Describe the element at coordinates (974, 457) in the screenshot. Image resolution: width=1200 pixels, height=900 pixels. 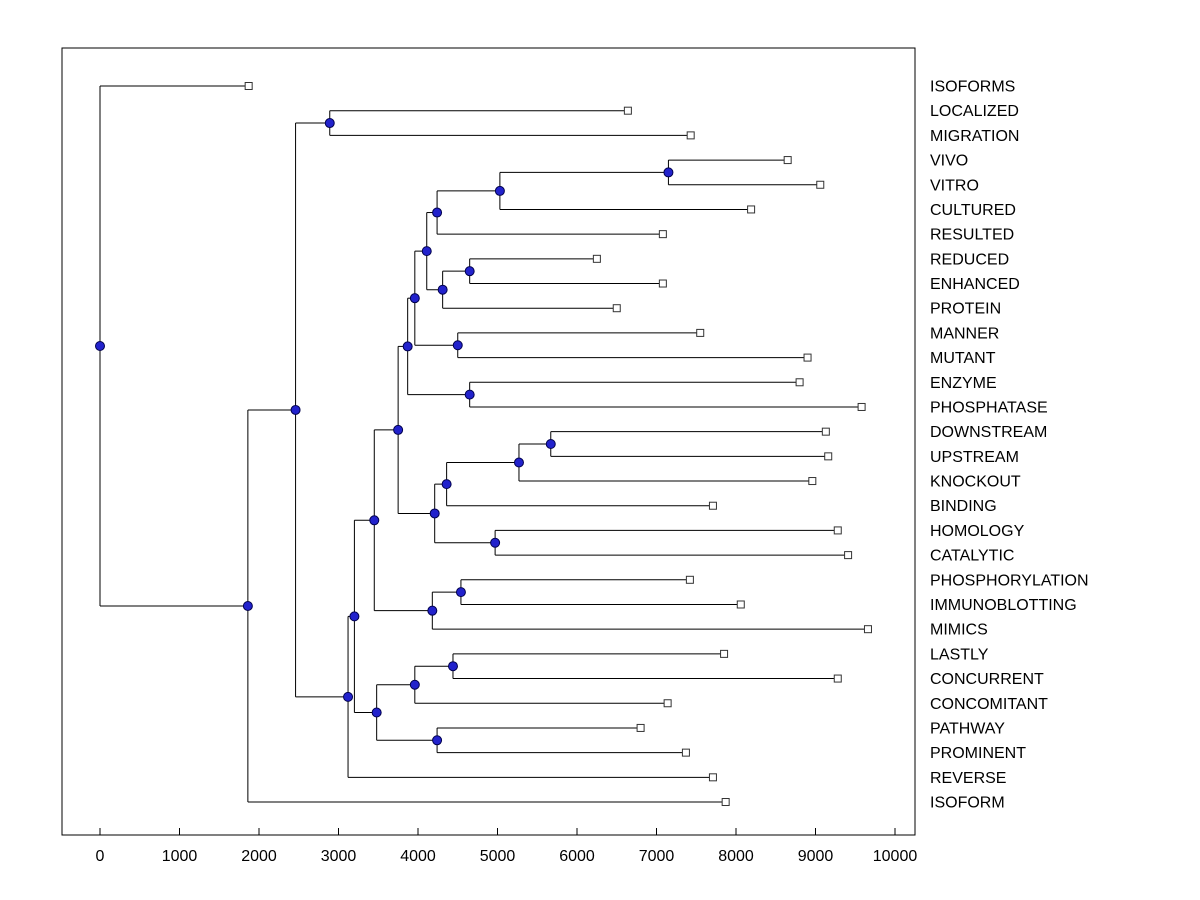
I see `leaf-label: UPSTREAM` at that location.